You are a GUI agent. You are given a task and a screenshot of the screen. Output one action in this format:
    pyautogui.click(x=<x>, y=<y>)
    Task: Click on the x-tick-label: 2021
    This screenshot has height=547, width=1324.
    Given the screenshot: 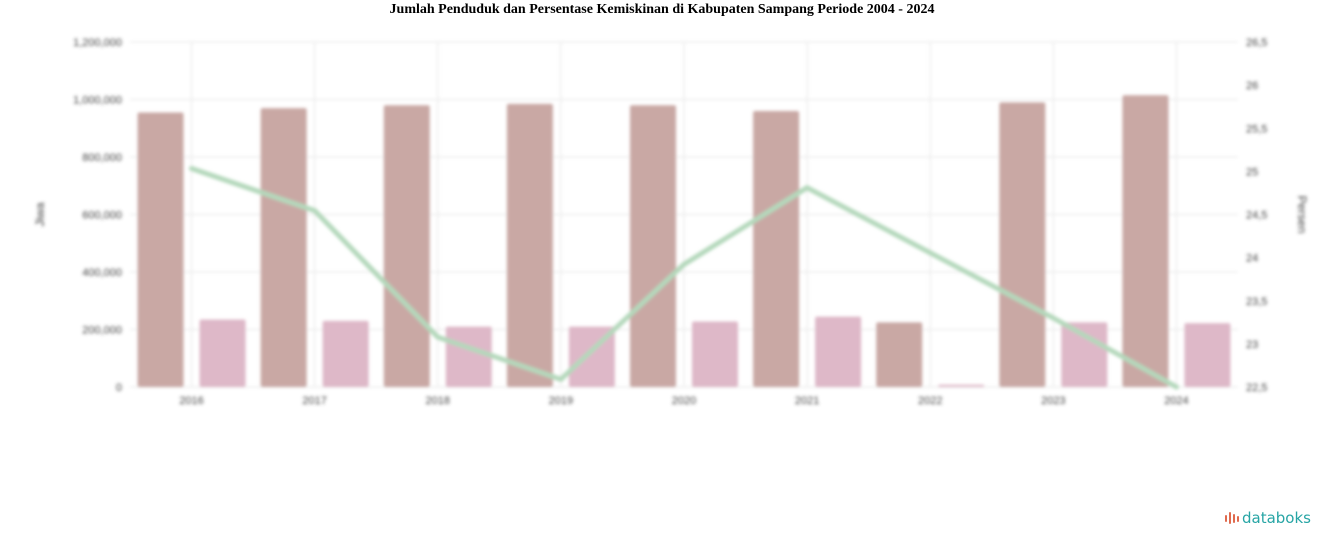 What is the action you would take?
    pyautogui.click(x=807, y=401)
    